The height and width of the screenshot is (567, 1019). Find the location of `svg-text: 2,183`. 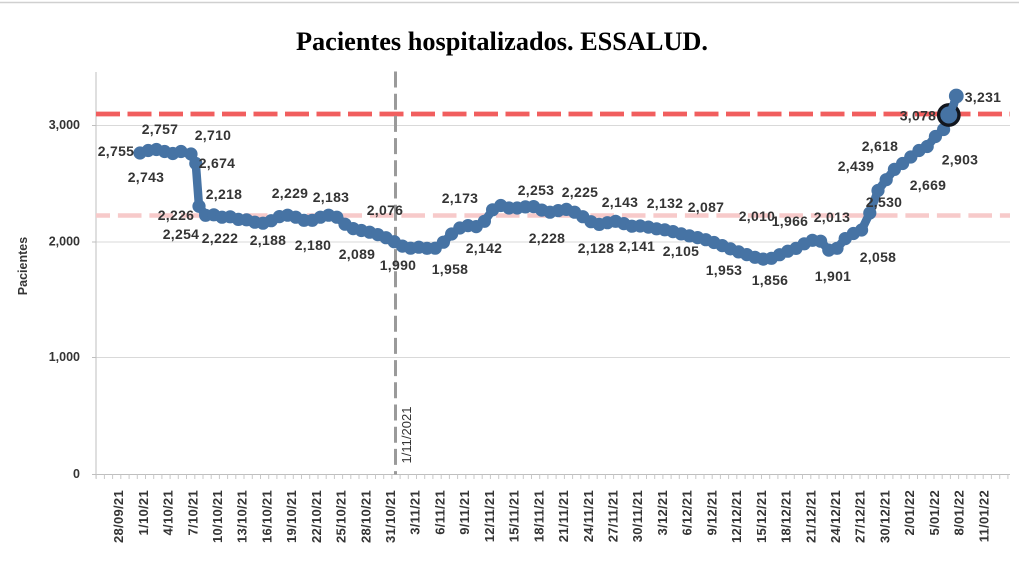

svg-text: 2,183 is located at coordinates (331, 197).